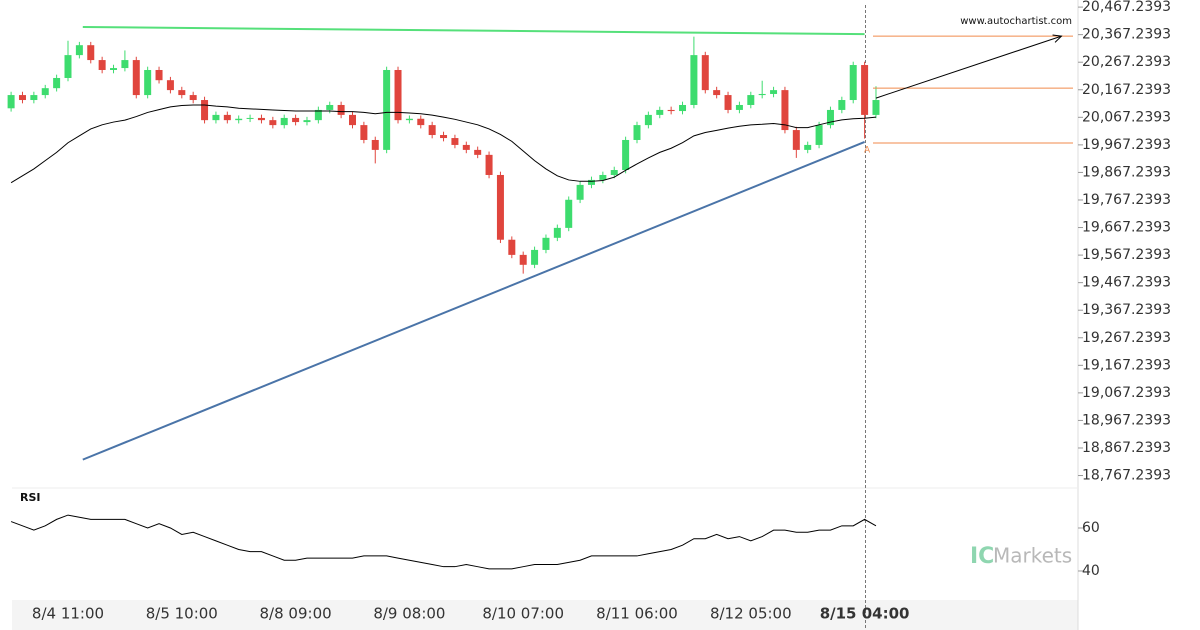 This screenshot has width=1200, height=630. What do you see at coordinates (182, 614) in the screenshot?
I see `x-tick-label: 8/5 10:00` at bounding box center [182, 614].